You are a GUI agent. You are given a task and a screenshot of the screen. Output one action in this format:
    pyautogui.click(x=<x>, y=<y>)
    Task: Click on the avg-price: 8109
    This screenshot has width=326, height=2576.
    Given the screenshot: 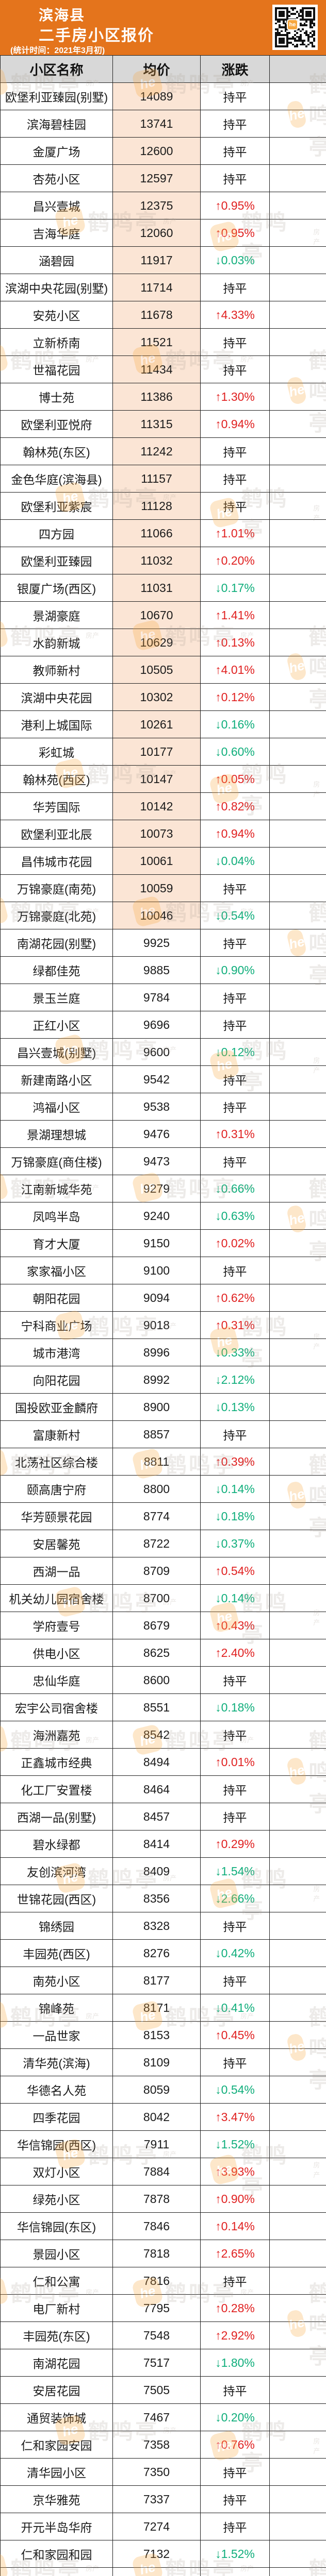 What is the action you would take?
    pyautogui.click(x=156, y=2062)
    